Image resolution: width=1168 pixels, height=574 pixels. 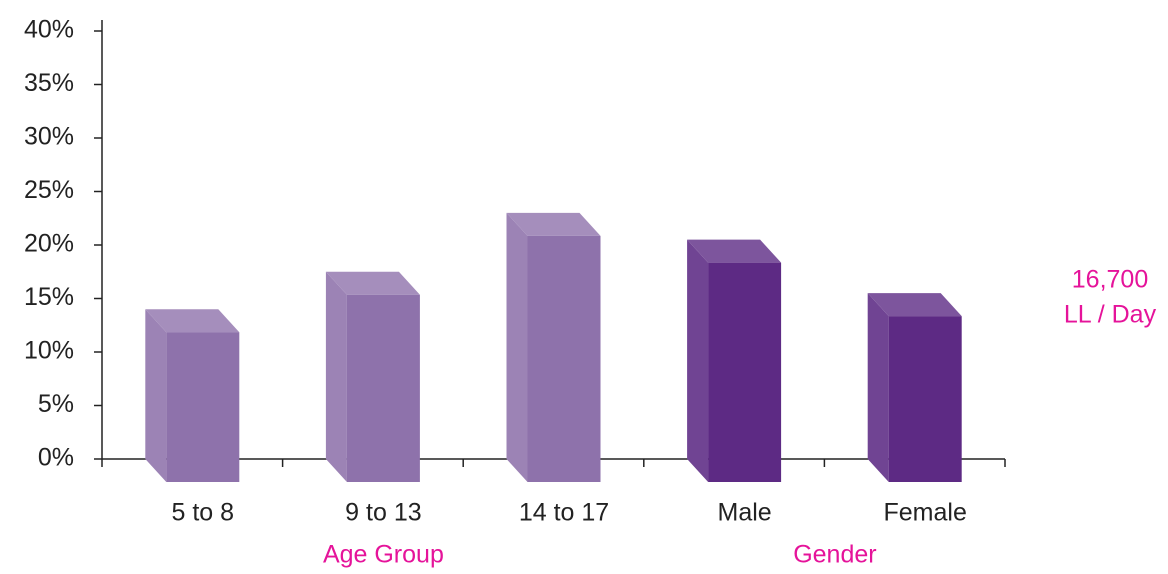 What do you see at coordinates (49, 190) in the screenshot?
I see `y-tick-label: 25%` at bounding box center [49, 190].